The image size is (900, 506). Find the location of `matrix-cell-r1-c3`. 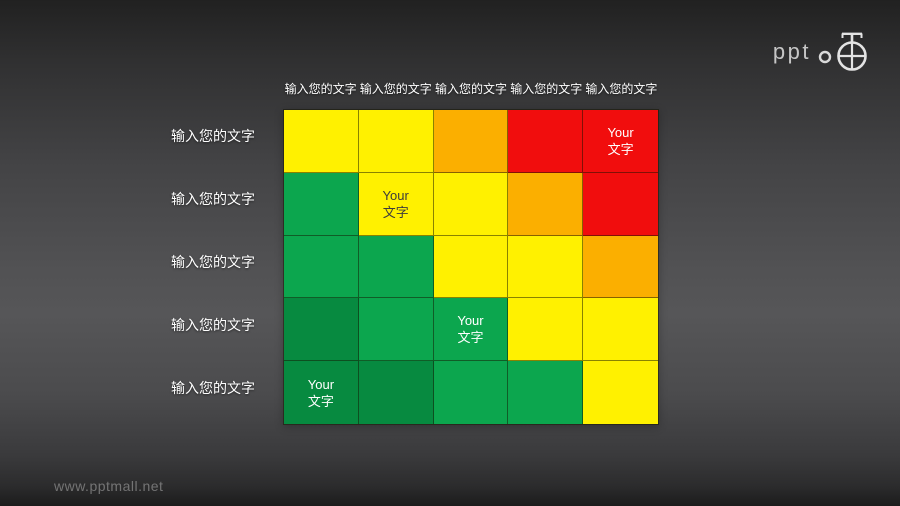

matrix-cell-r1-c3 is located at coordinates (471, 141).